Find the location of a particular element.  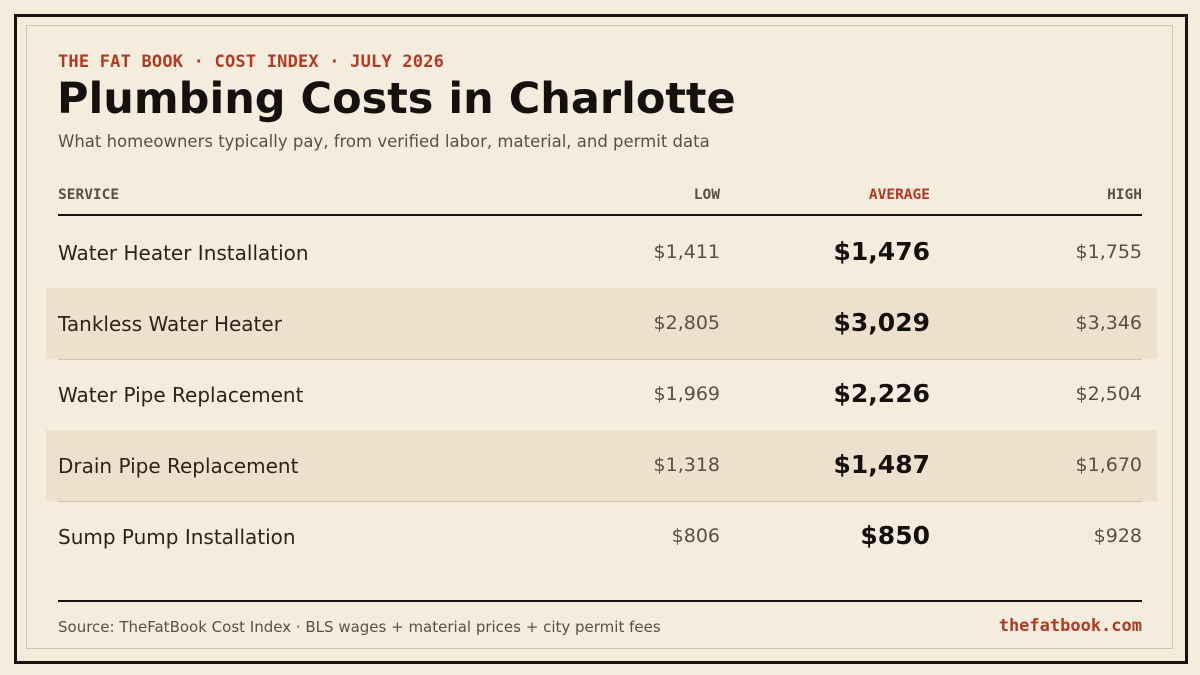

cell-low: $1,969 is located at coordinates (686, 394).